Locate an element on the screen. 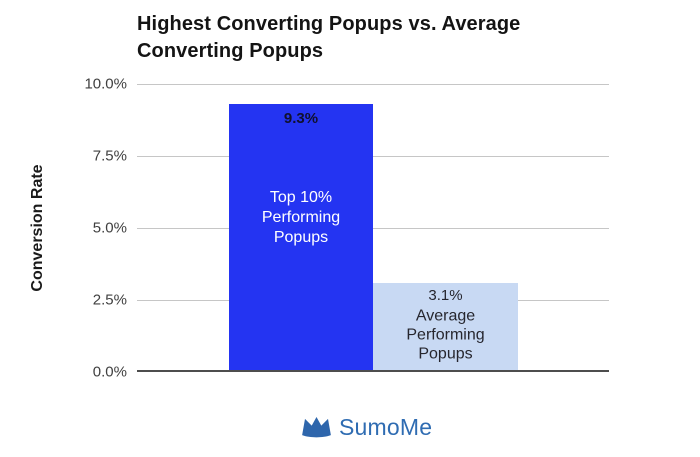 Image resolution: width=700 pixels, height=457 pixels. bar-value-label: 9.3% is located at coordinates (301, 118).